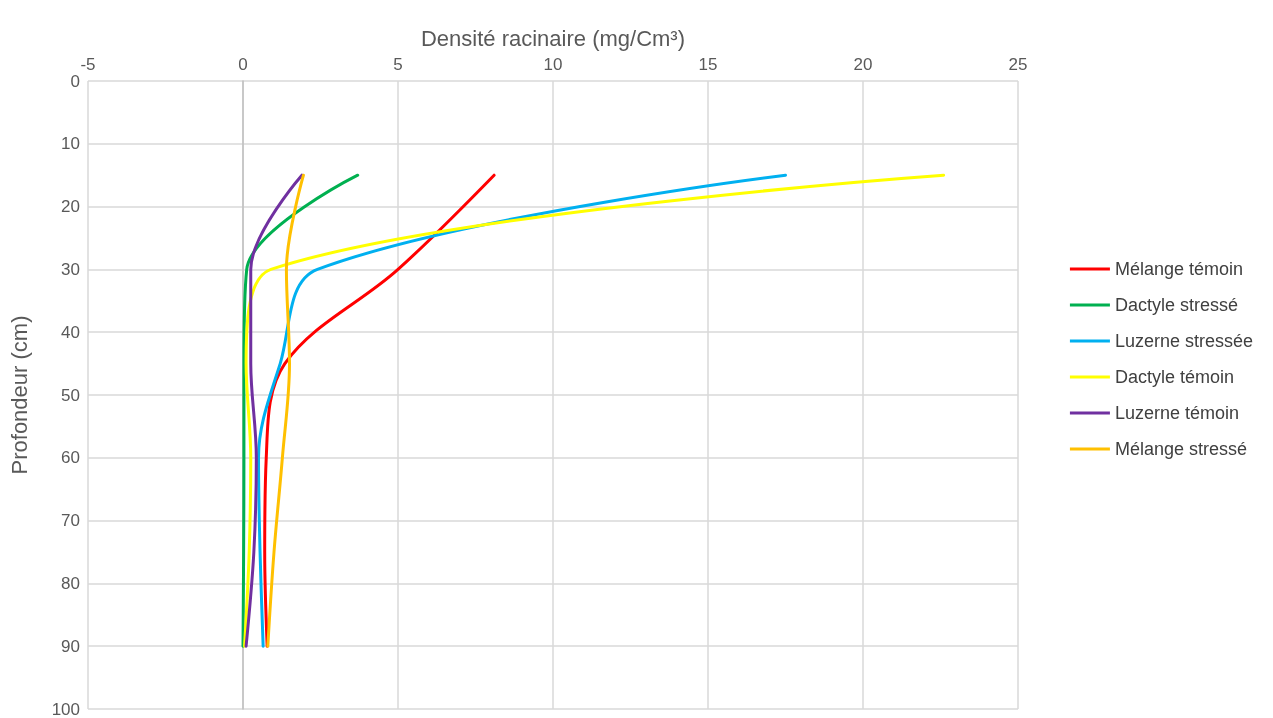  What do you see at coordinates (398, 64) in the screenshot?
I see `x-tick-label: 5` at bounding box center [398, 64].